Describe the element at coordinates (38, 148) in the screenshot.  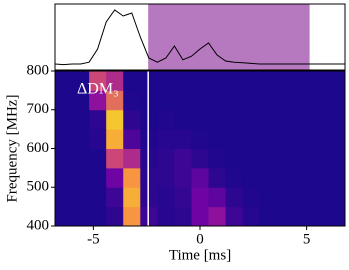
I see `y-tick-label: 600` at that location.